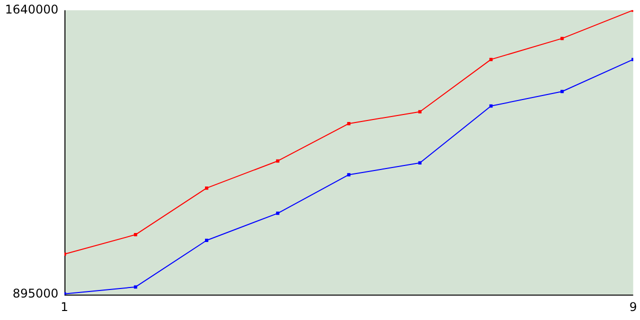 The image size is (640, 320). I want to click on x-tick-label: 9, so click(633, 307).